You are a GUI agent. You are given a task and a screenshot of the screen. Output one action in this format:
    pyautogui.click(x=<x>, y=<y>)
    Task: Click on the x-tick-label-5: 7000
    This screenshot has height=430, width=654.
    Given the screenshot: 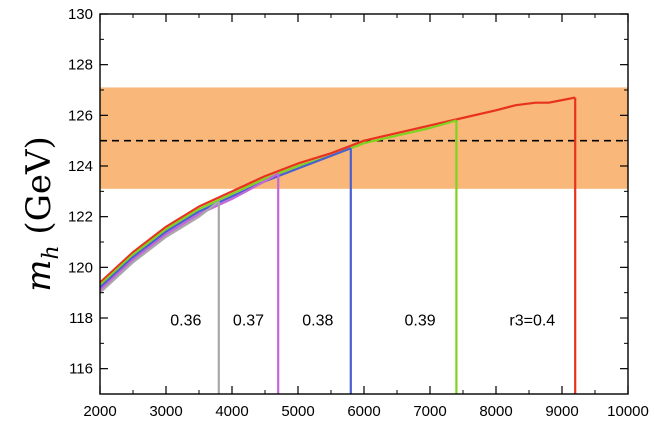 What is the action you would take?
    pyautogui.click(x=429, y=411)
    